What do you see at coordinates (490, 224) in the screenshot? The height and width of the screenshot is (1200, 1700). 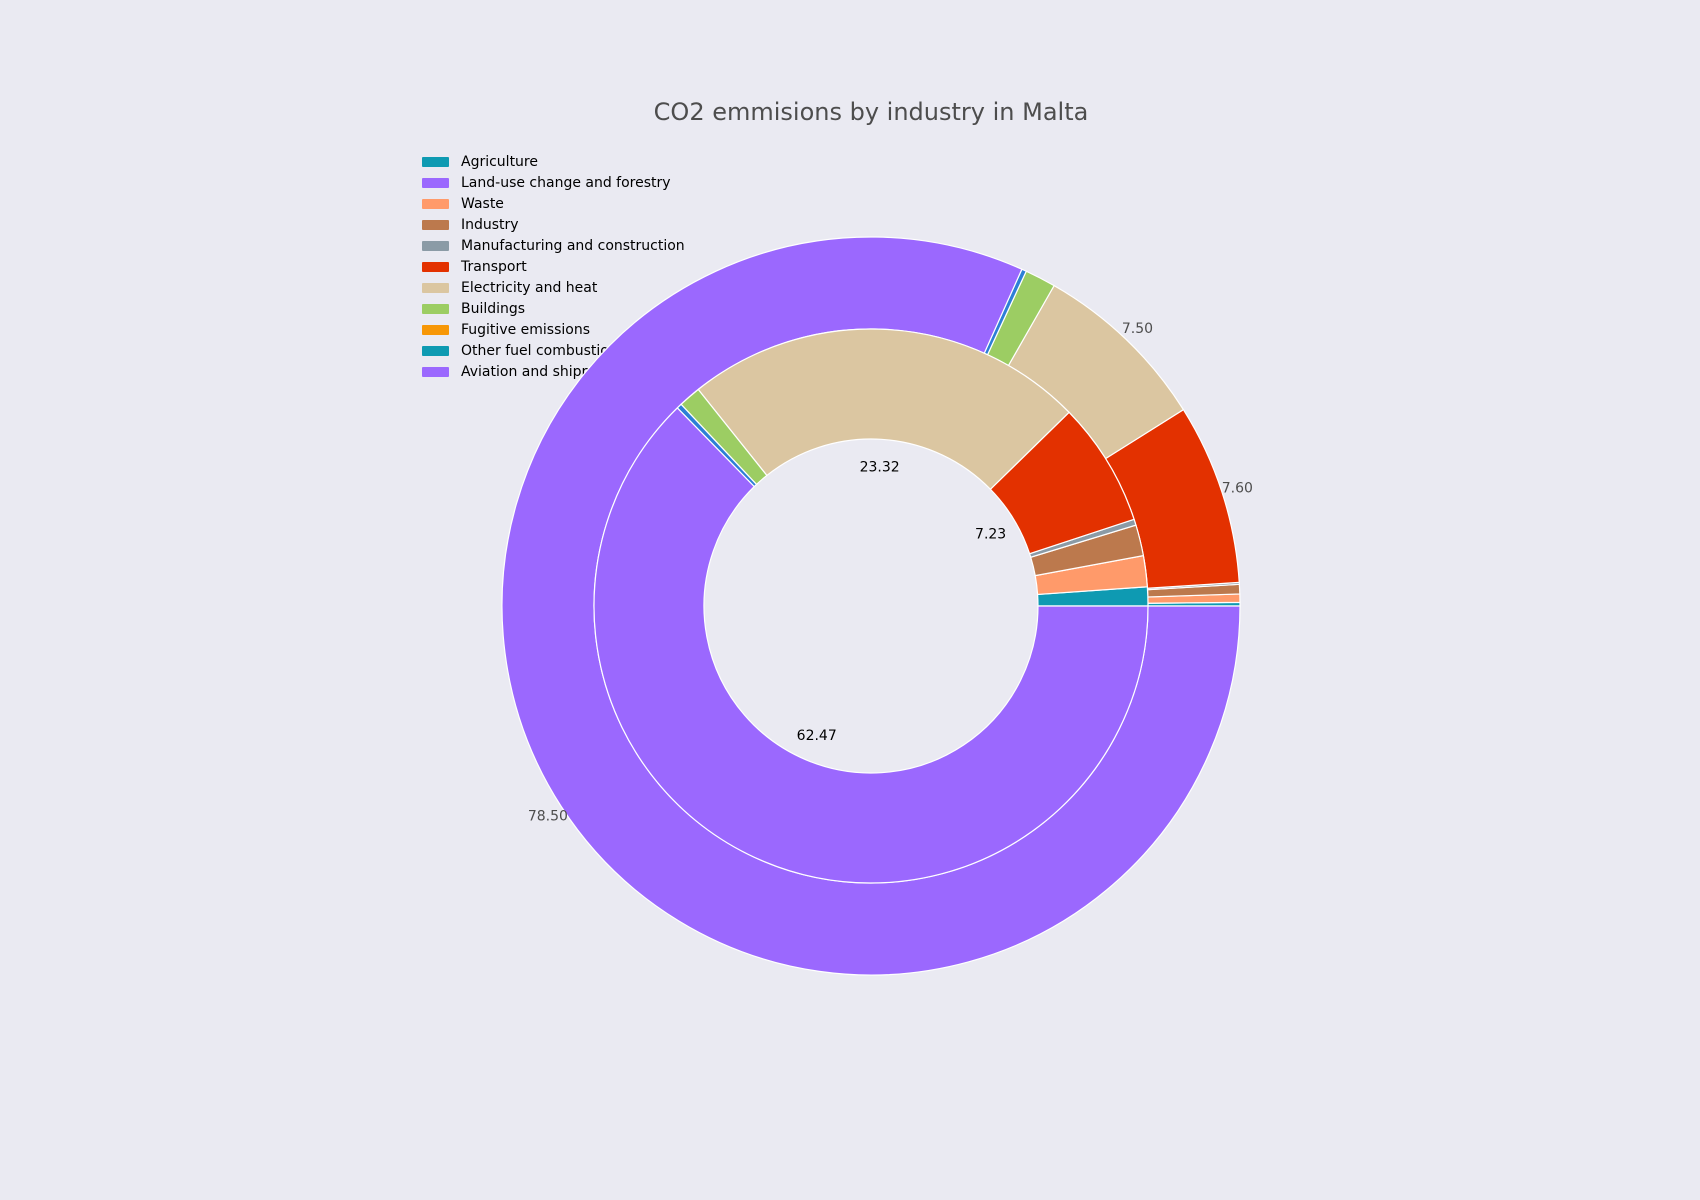 I see `legend-label: Industry` at bounding box center [490, 224].